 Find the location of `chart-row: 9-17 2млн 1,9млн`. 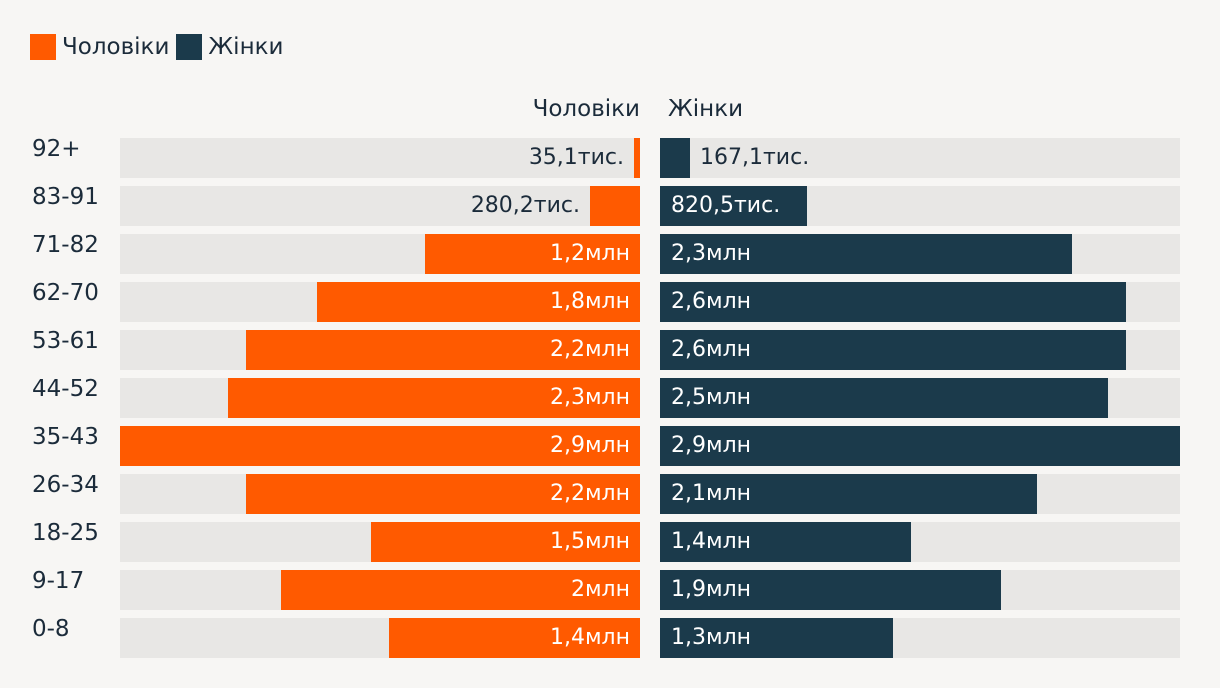

chart-row: 9-17 2млн 1,9млн is located at coordinates (610, 589).